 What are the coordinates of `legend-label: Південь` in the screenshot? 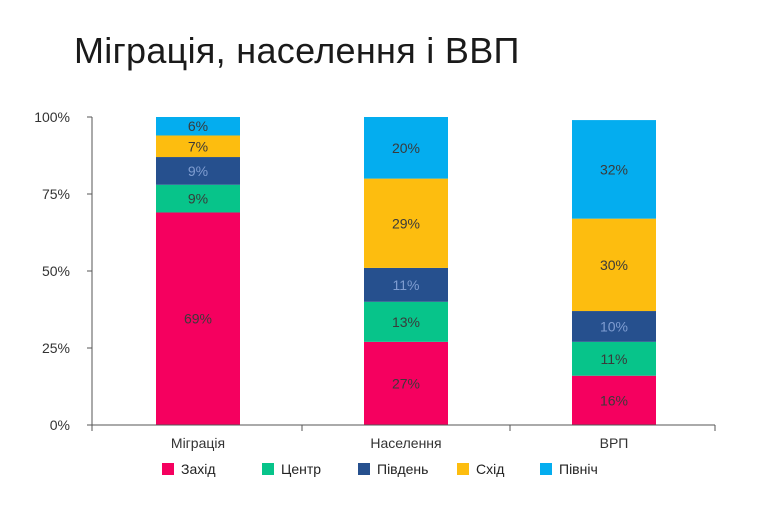 It's located at (402, 469).